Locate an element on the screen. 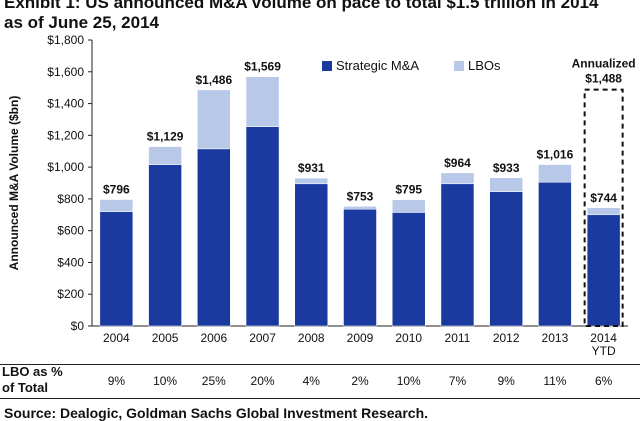 The width and height of the screenshot is (640, 421). y-tick-label: $1,200 is located at coordinates (65, 135).